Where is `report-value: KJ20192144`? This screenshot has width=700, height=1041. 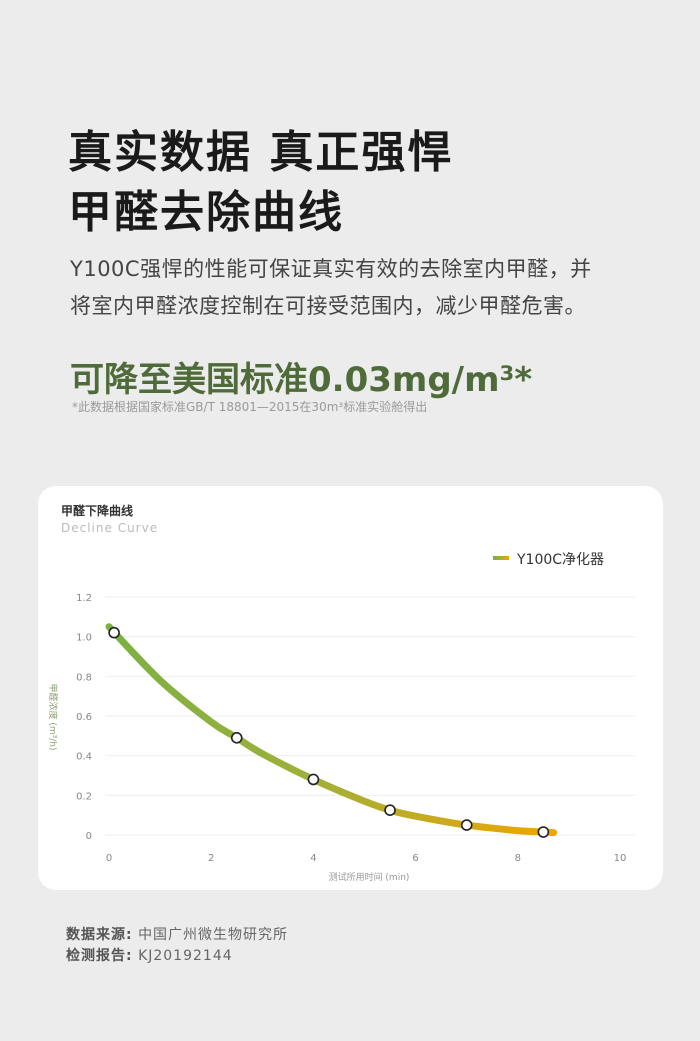 report-value: KJ20192144 is located at coordinates (185, 956).